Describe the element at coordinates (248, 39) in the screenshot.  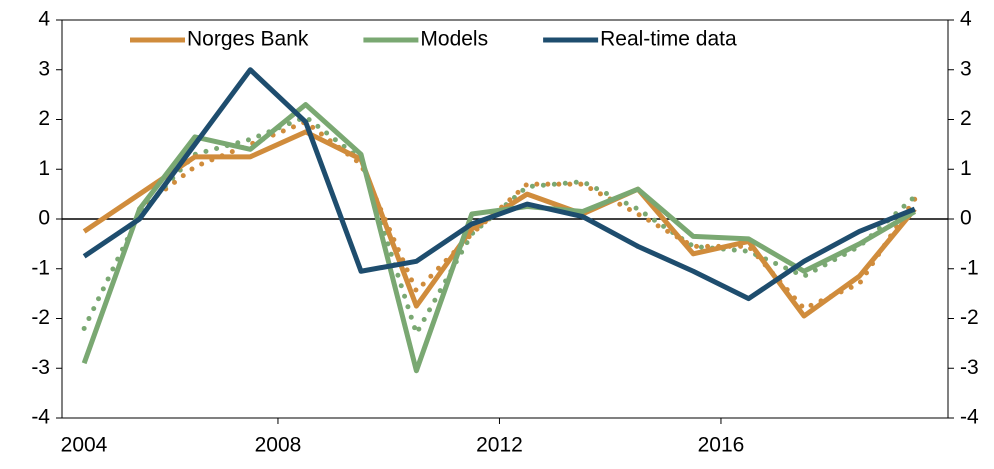
I see `legend-label: Norges Bank` at that location.